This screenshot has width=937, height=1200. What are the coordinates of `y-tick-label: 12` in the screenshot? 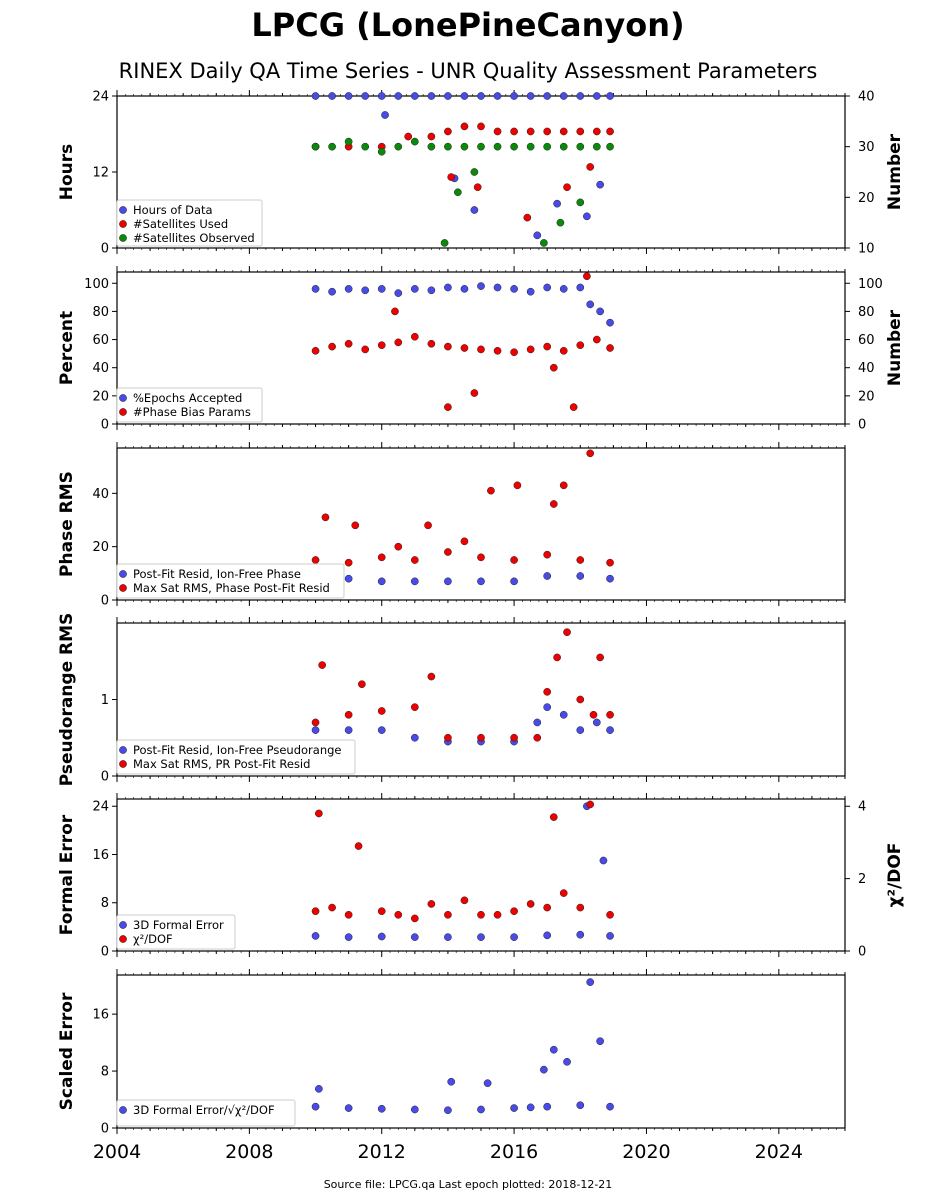 It's located at (100, 173).